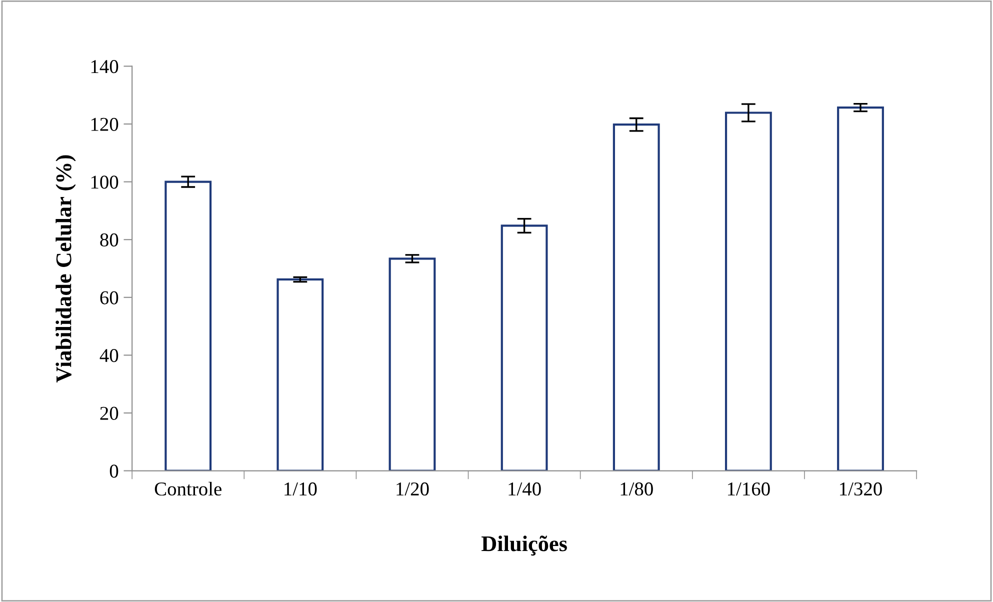  I want to click on y-tick-label: 20, so click(109, 413).